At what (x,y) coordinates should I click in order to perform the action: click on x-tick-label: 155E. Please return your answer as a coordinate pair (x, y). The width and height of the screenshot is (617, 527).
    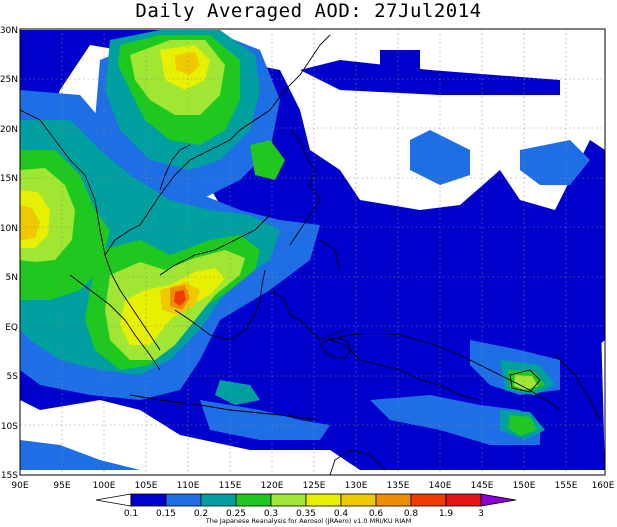
    Looking at the image, I should click on (566, 486).